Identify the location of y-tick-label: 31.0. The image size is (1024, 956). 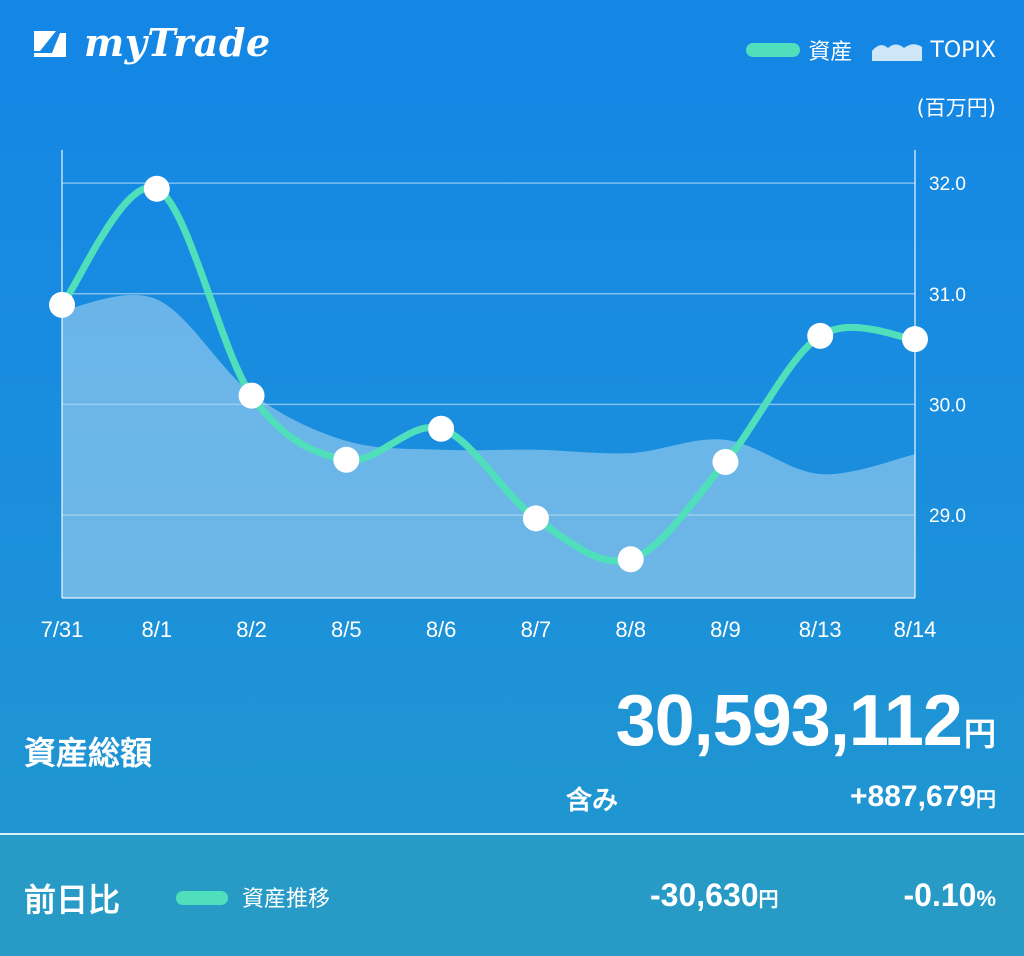
(947, 295).